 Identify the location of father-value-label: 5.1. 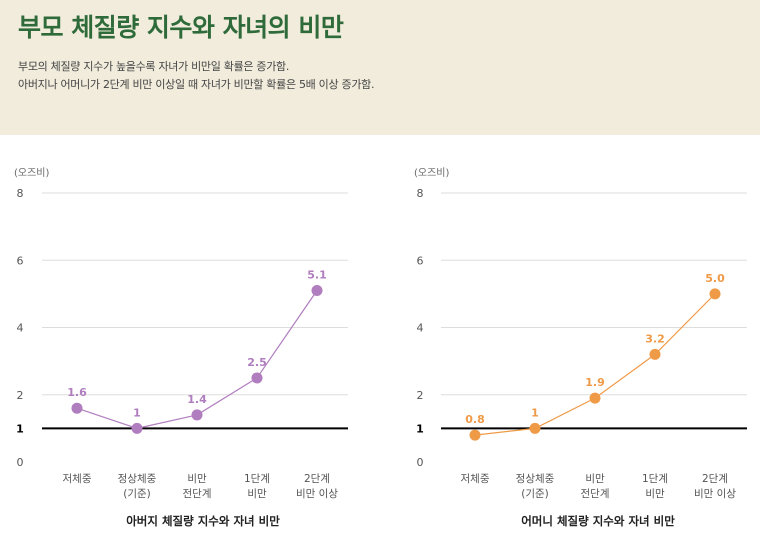
(317, 275).